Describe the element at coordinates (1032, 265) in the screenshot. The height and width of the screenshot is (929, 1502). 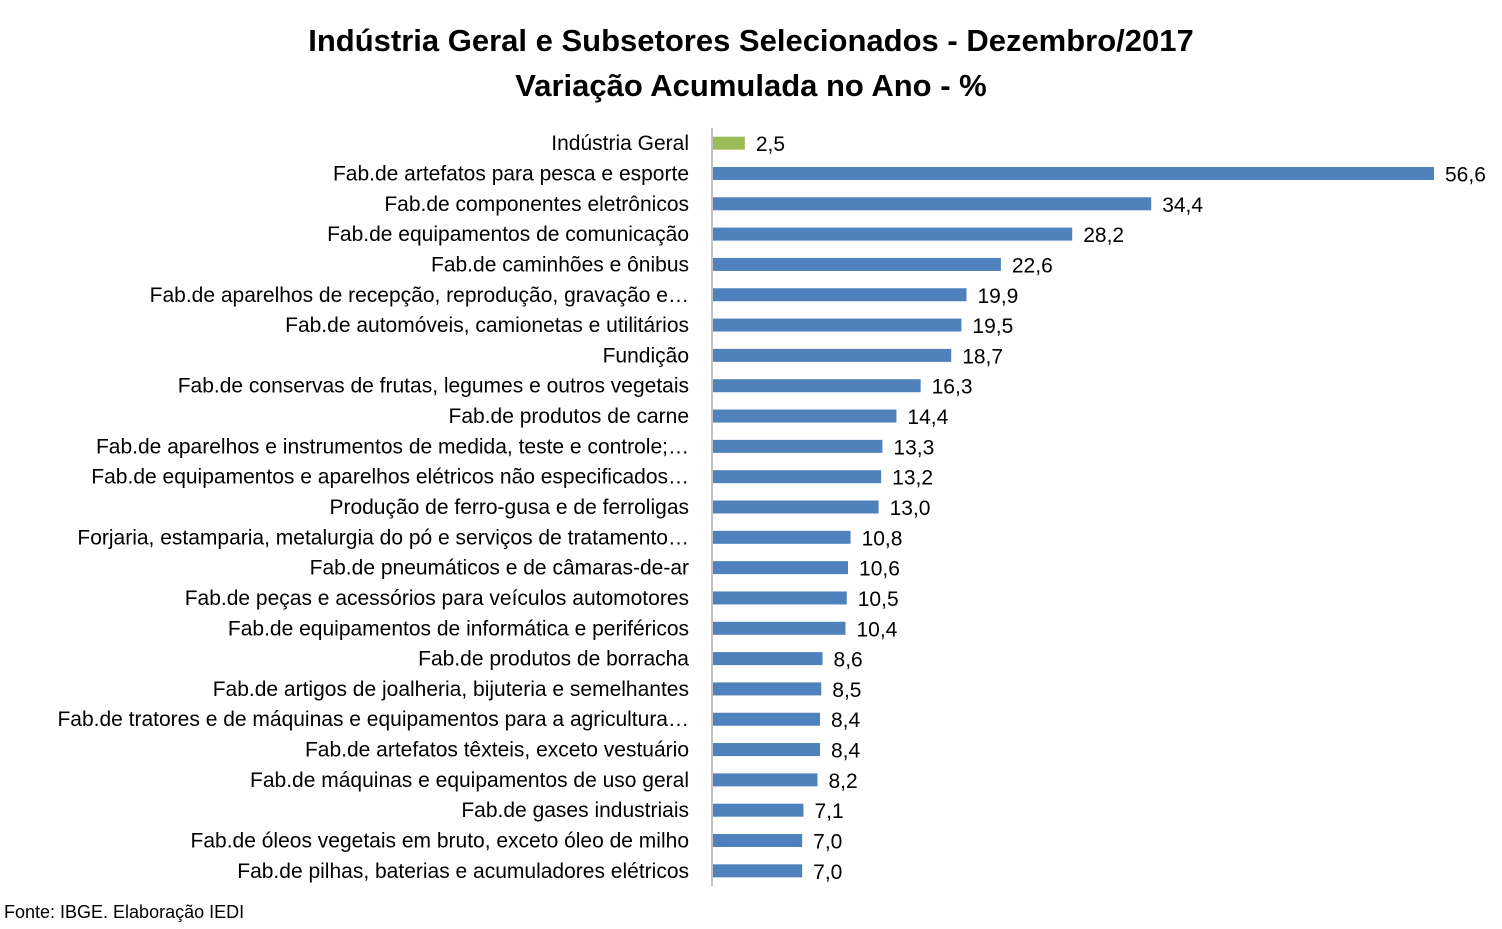
I see `data-label: 22,6` at that location.